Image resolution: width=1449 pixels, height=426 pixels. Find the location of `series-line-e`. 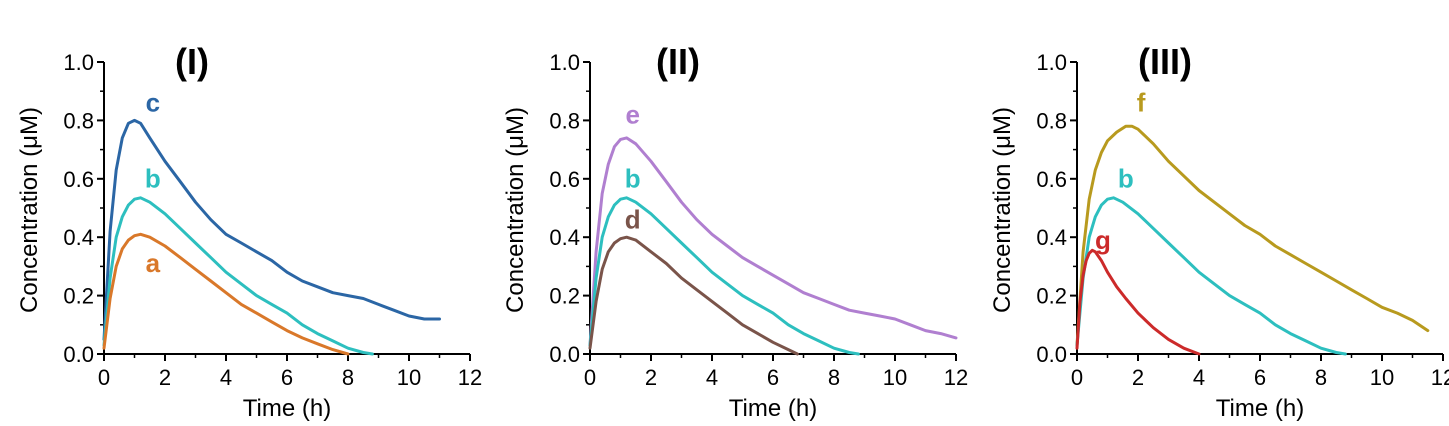

series-line-e is located at coordinates (773, 241).